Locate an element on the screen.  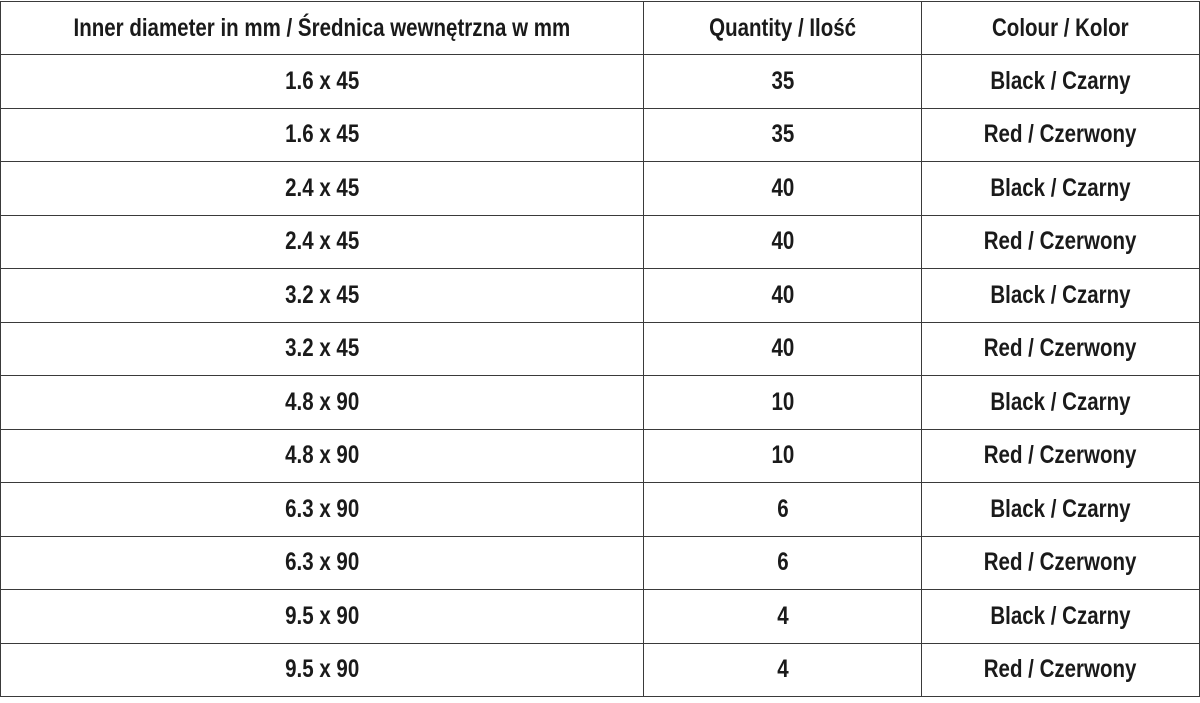
header-colour: Colour / Kolor is located at coordinates (1060, 28).